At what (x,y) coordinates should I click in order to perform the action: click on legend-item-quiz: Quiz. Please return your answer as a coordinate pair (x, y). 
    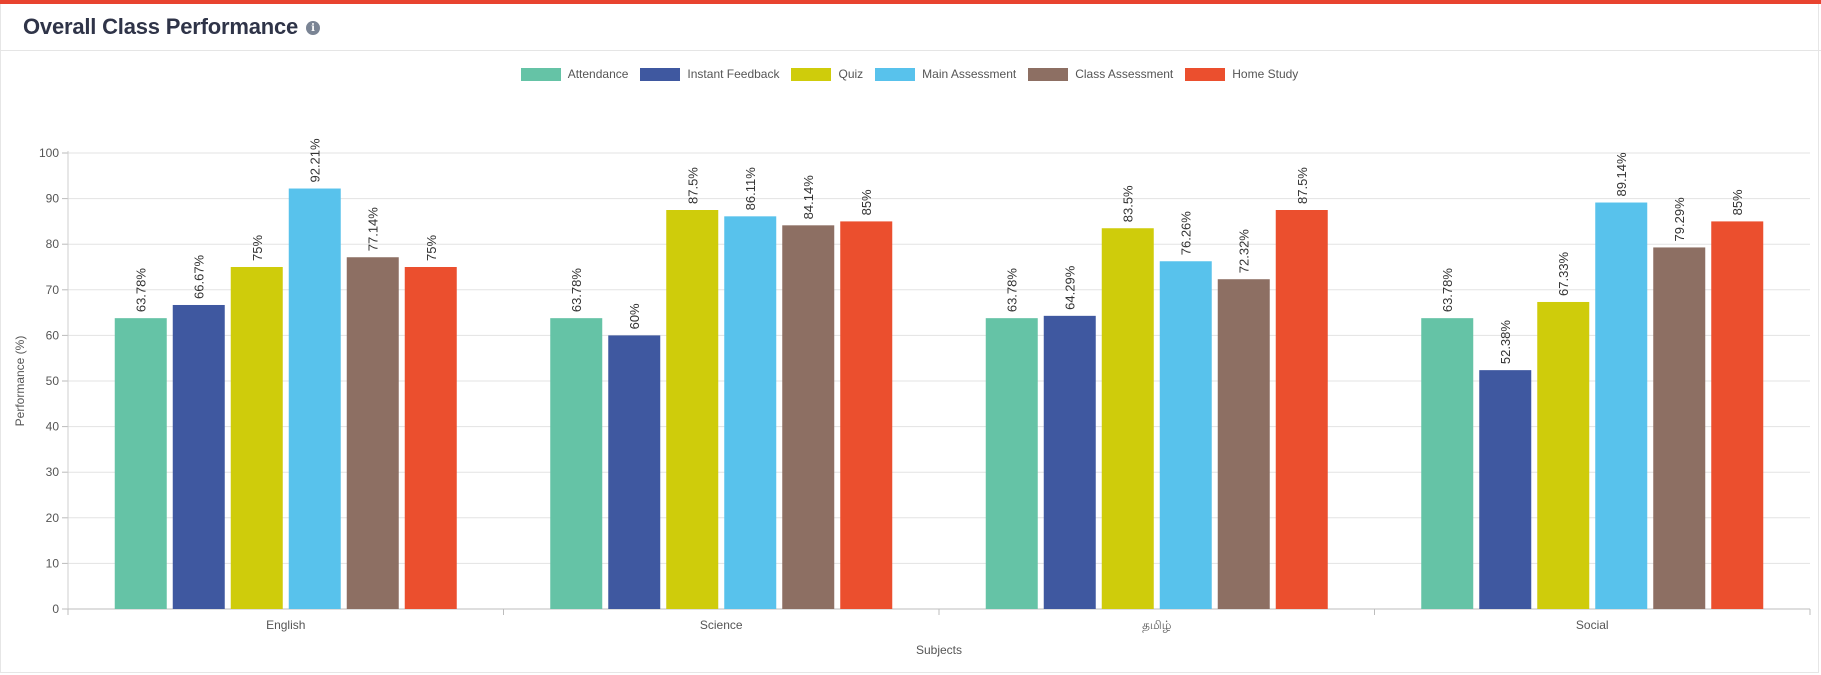
    Looking at the image, I should click on (827, 74).